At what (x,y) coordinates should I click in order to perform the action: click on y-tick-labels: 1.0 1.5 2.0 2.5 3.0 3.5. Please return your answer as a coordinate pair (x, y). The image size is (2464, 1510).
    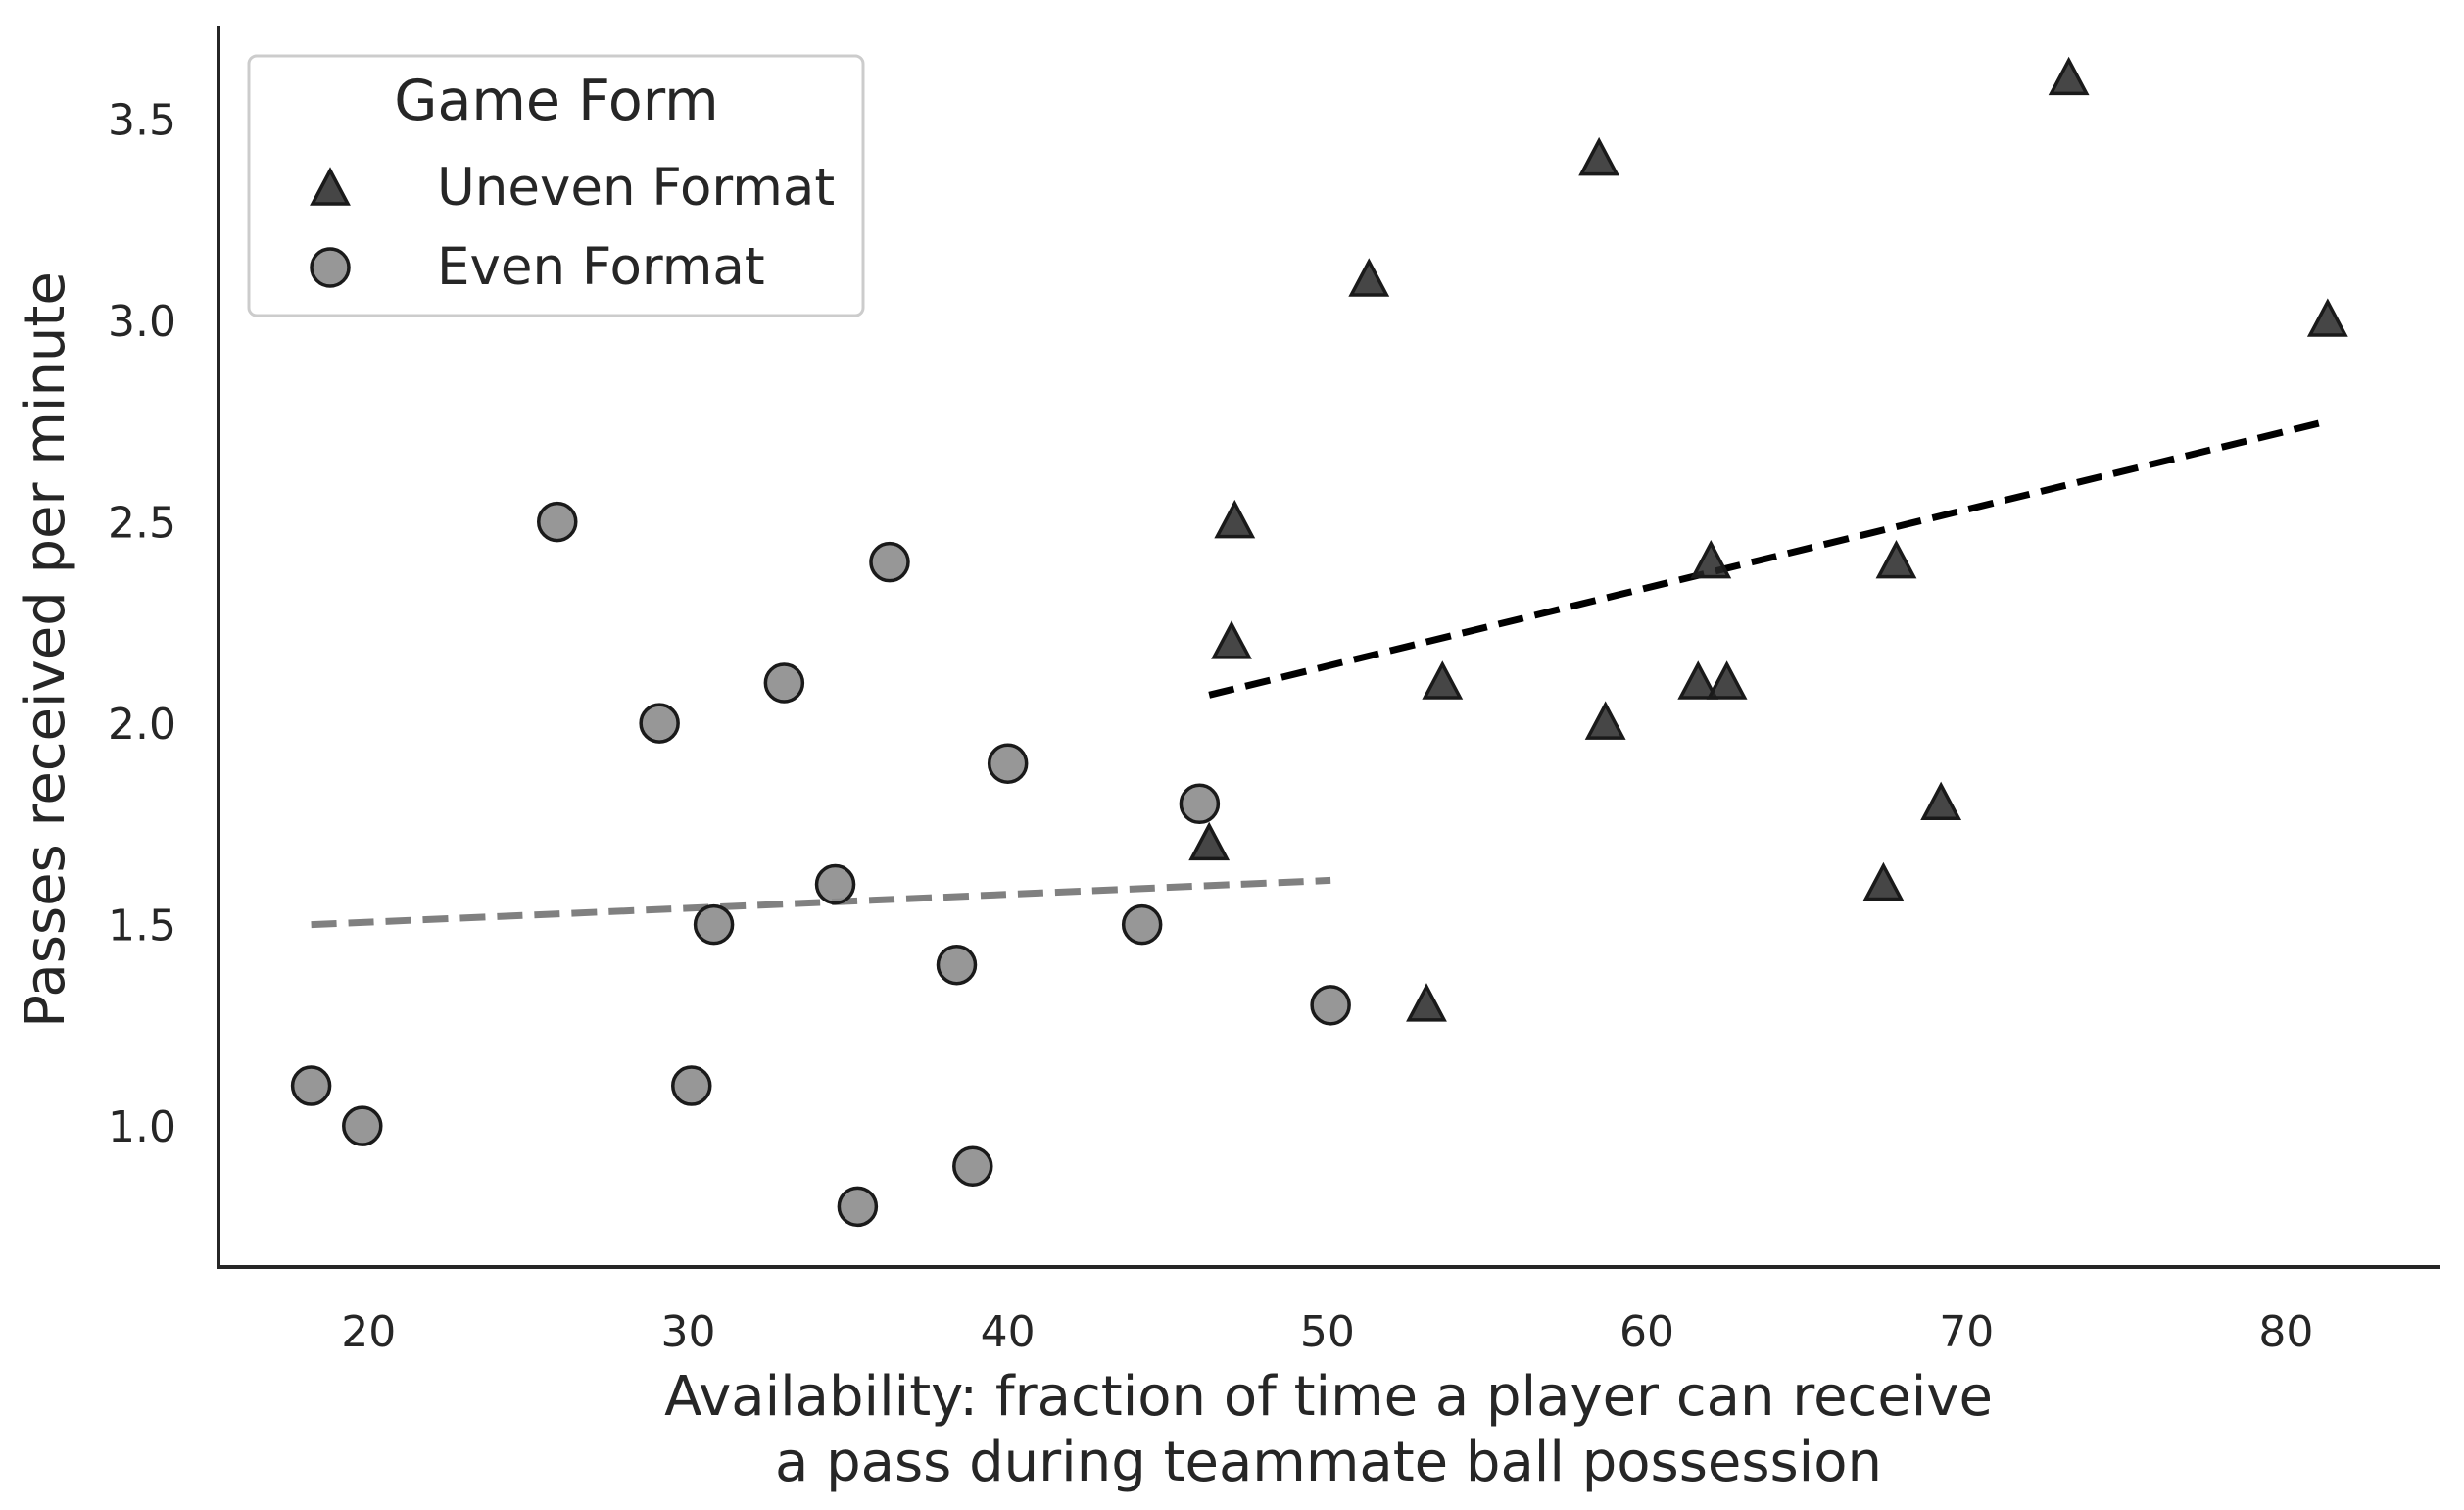
    Looking at the image, I should click on (142, 624).